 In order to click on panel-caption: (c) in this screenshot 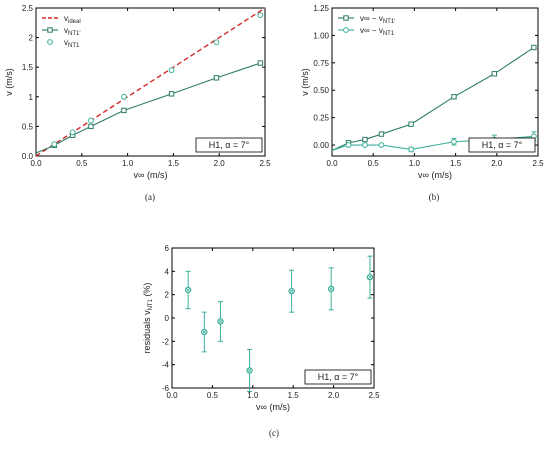, I will do `click(274, 433)`.